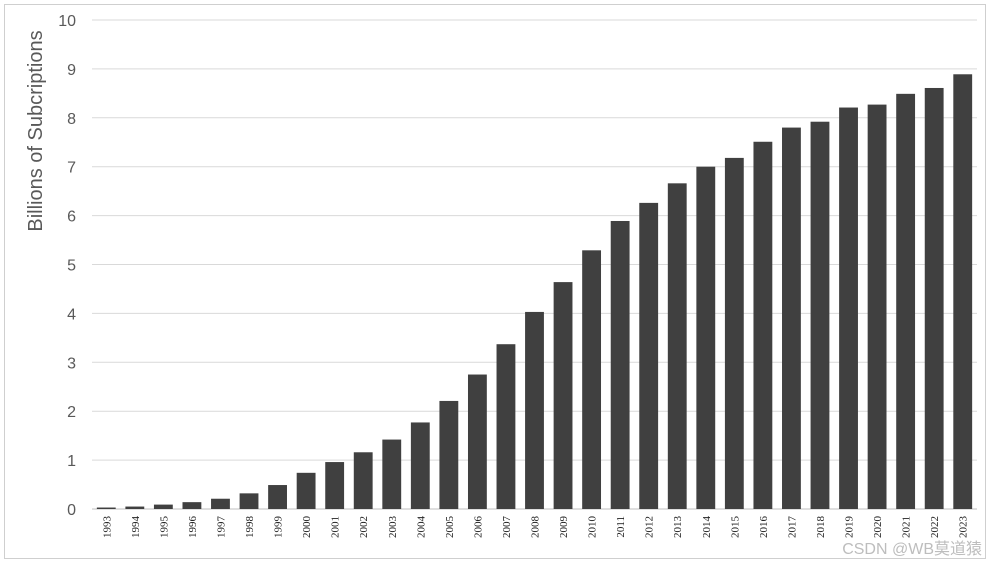  Describe the element at coordinates (564, 527) in the screenshot. I see `x-tick-label: 2009` at that location.